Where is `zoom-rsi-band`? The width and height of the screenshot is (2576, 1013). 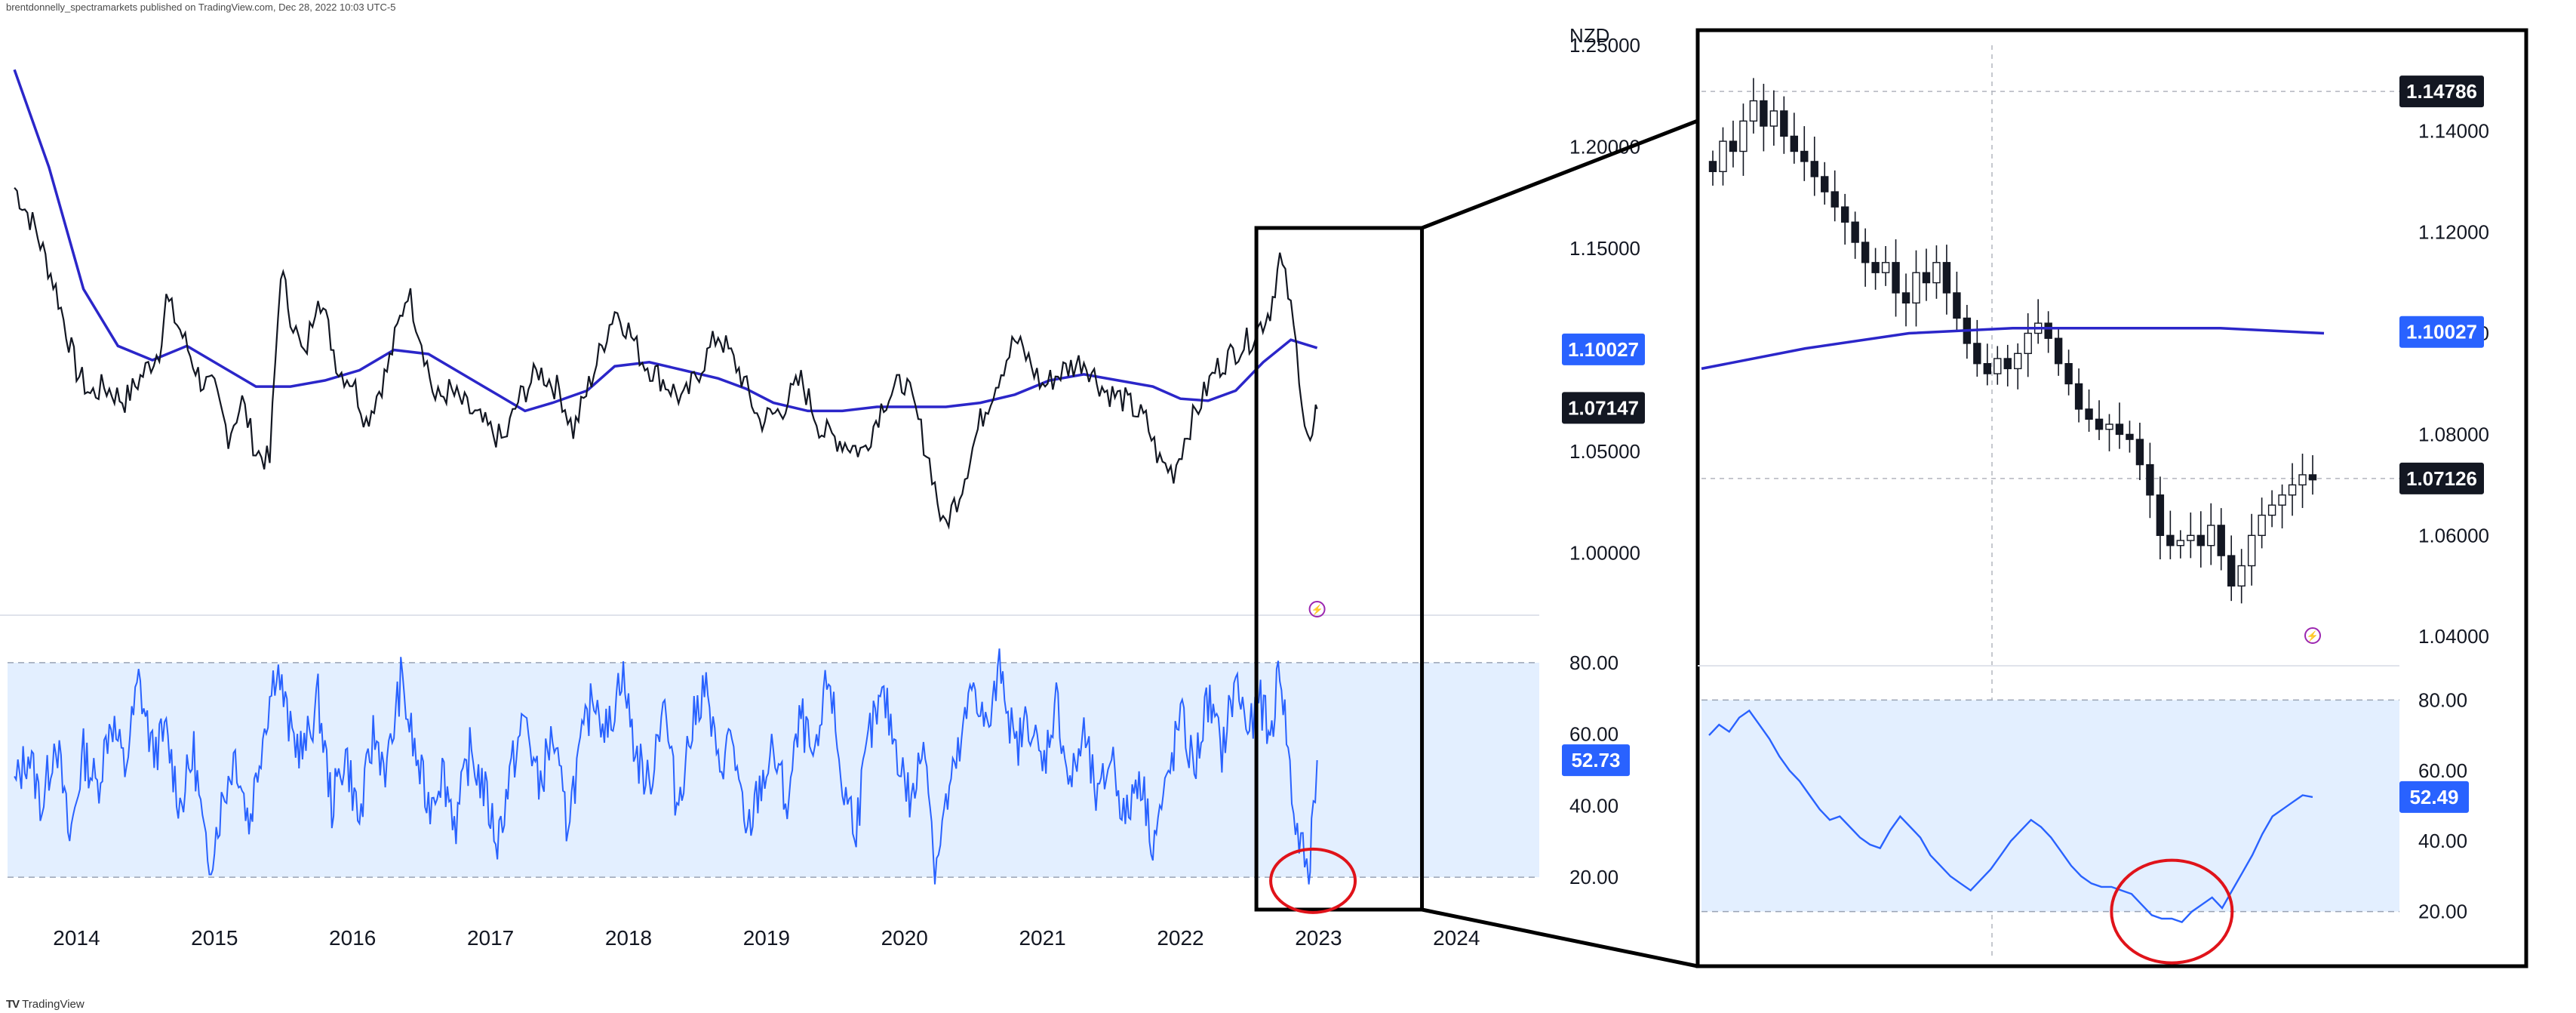
zoom-rsi-band is located at coordinates (2050, 806).